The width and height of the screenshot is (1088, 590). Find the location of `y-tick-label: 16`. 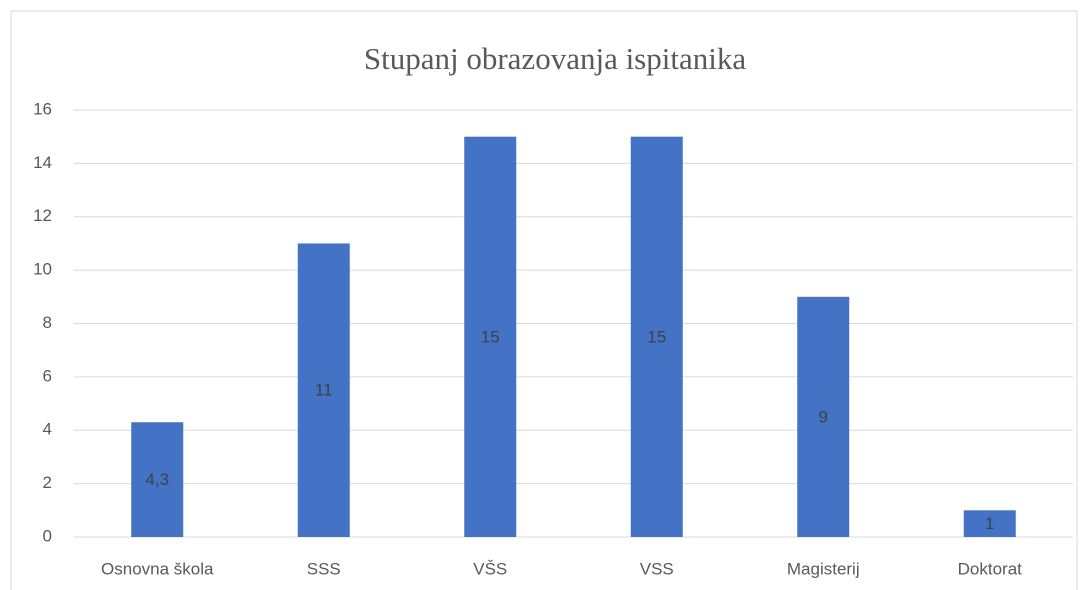

y-tick-label: 16 is located at coordinates (42, 108).